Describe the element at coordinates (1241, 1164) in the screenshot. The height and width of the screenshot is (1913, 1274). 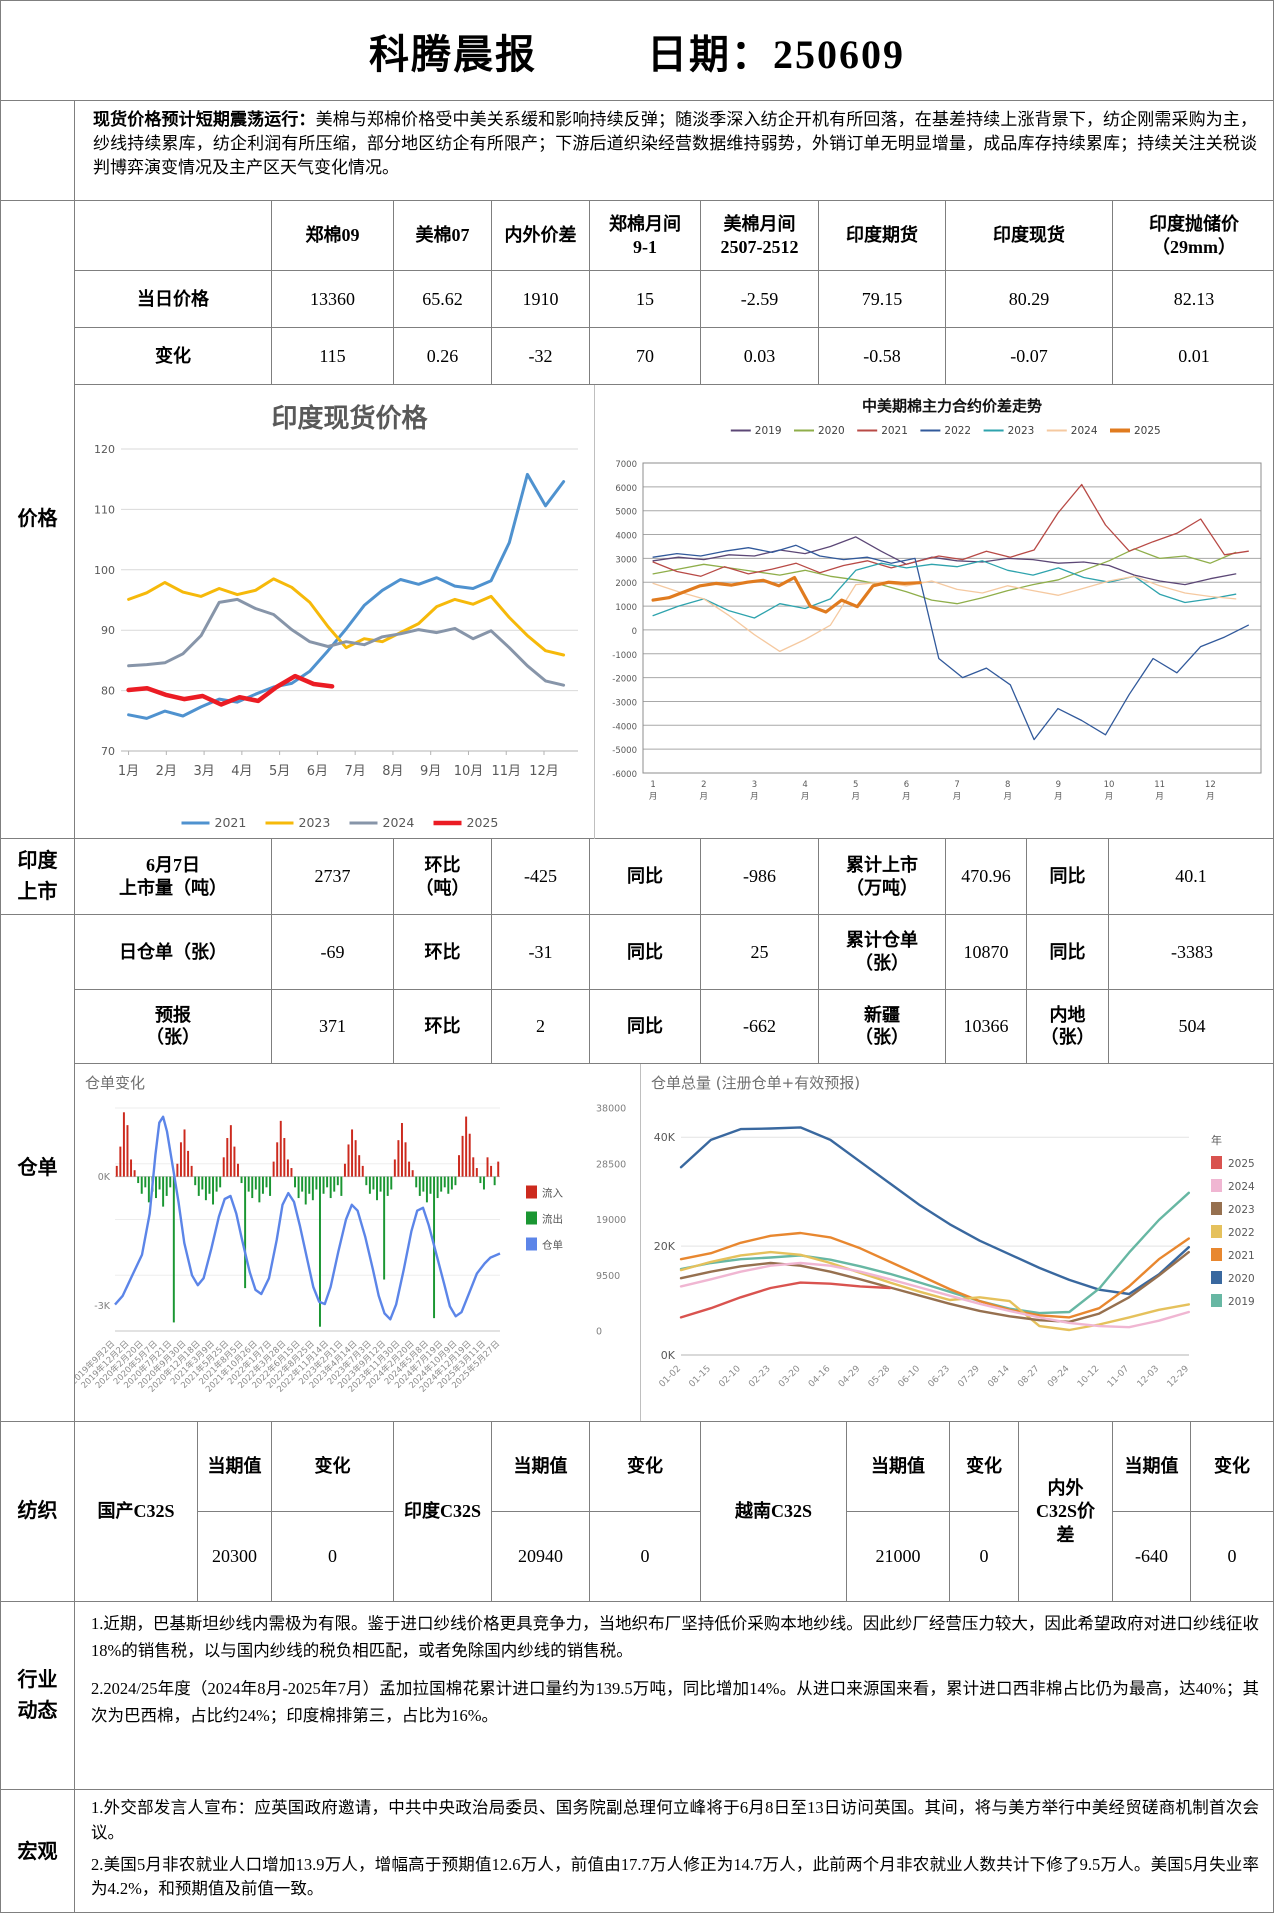
I see `svg-text: 2025` at that location.